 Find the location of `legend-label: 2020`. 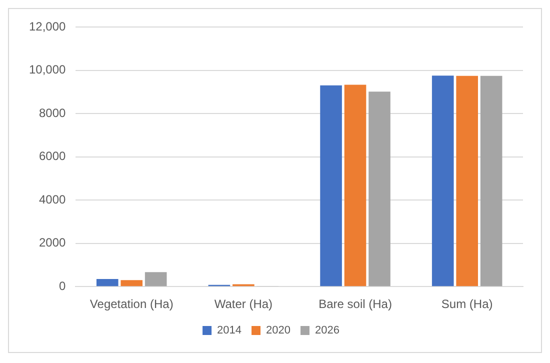

legend-label: 2020 is located at coordinates (278, 330).